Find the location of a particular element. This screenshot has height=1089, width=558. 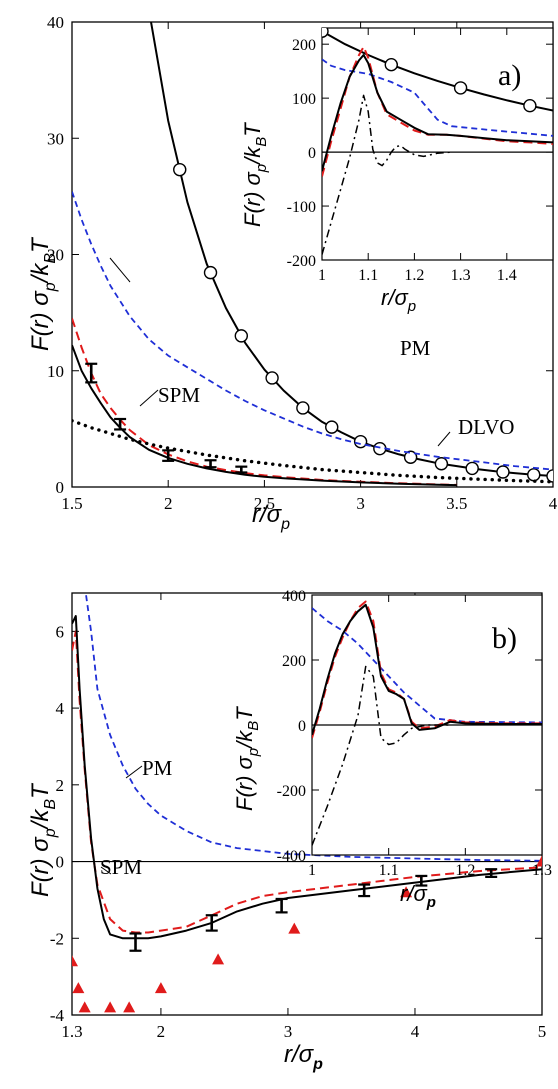

x-tick-label: 2.5 is located at coordinates (264, 503).